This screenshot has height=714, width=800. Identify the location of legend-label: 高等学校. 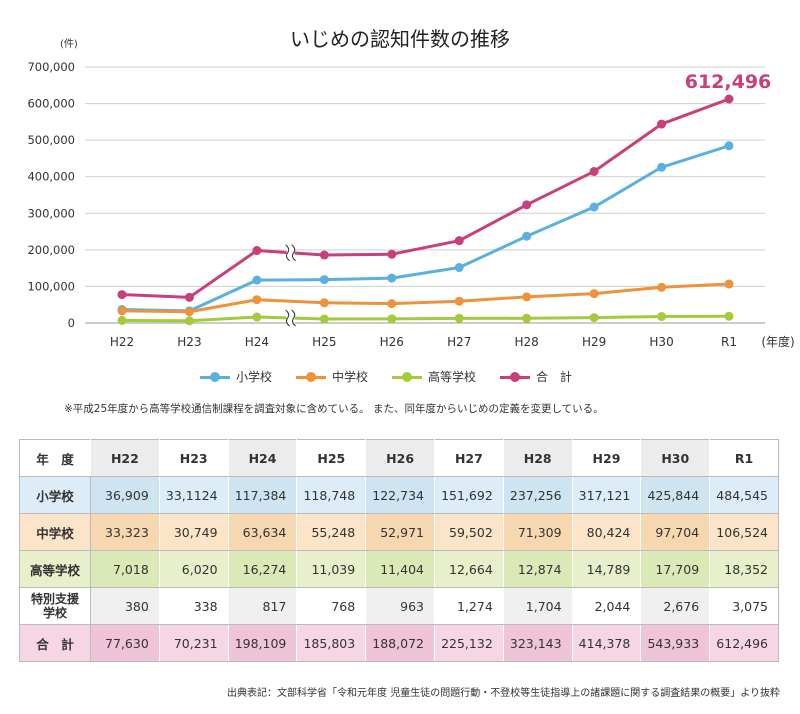
(452, 377).